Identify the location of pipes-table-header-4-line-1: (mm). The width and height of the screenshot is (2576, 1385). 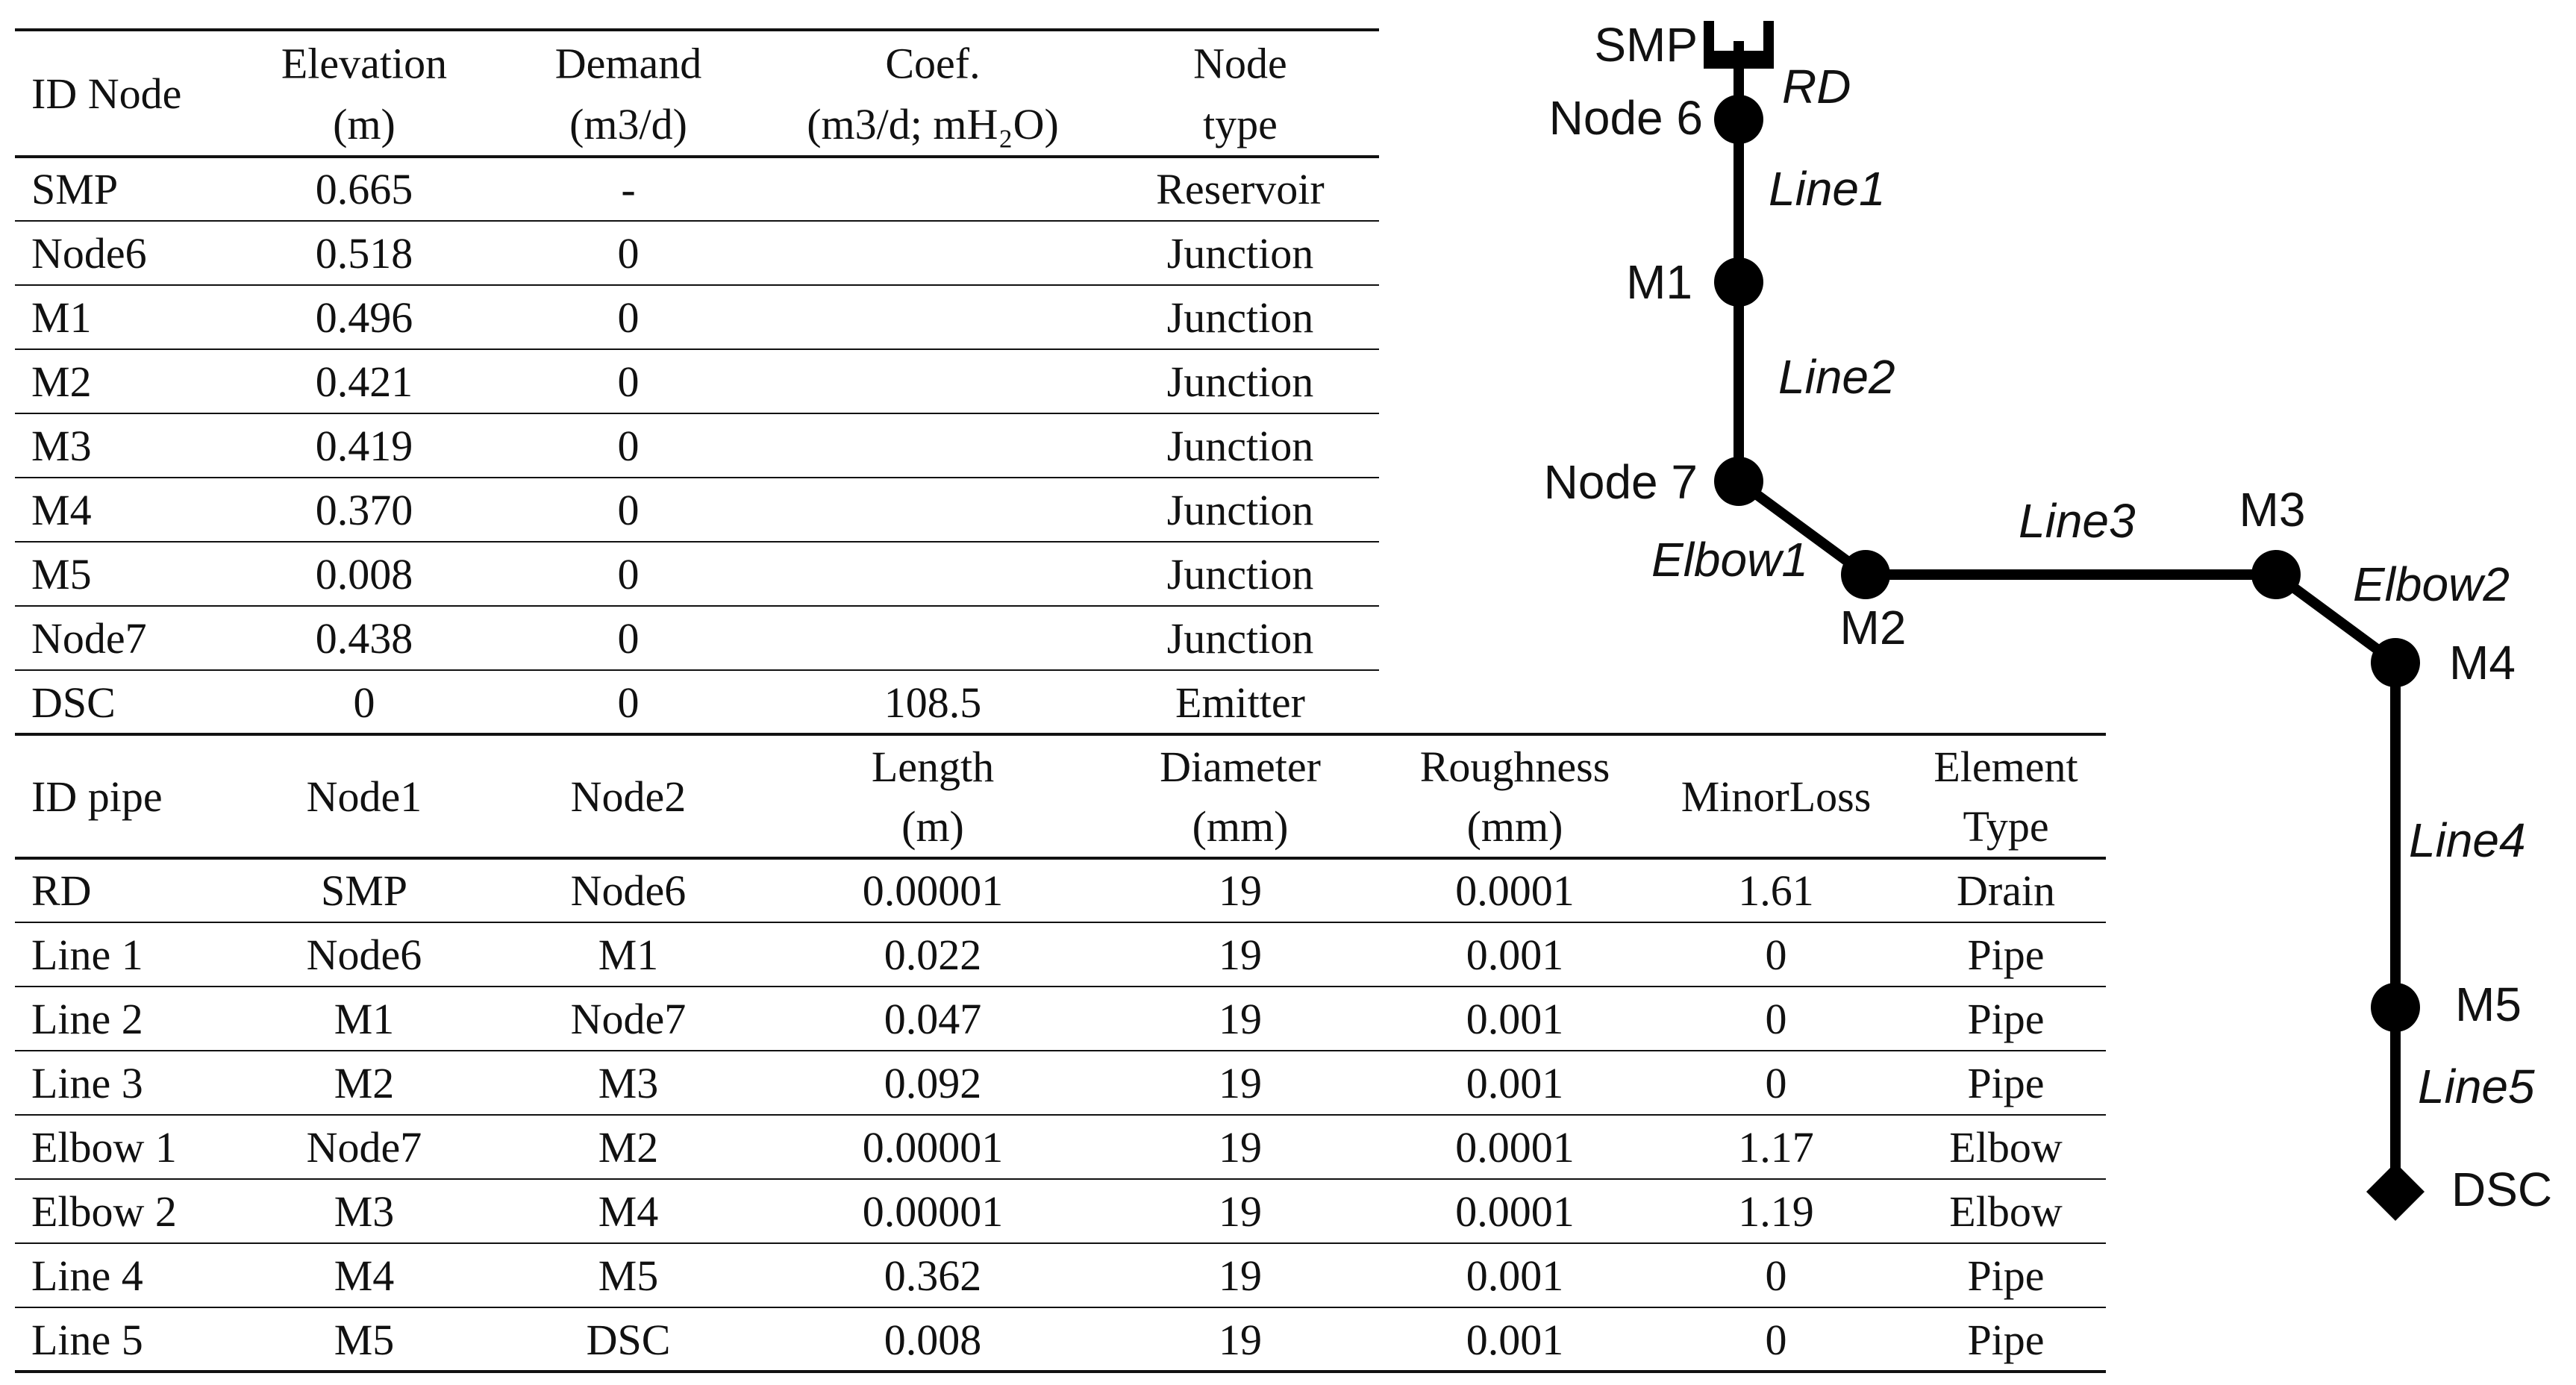
(1240, 827).